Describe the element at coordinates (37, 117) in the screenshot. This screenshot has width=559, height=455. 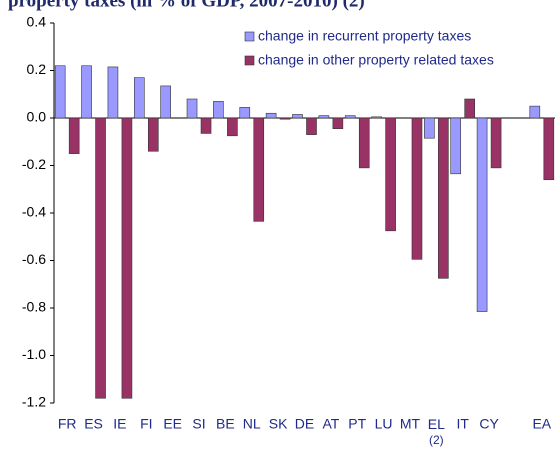
I see `y-tick-label: 0.0` at that location.